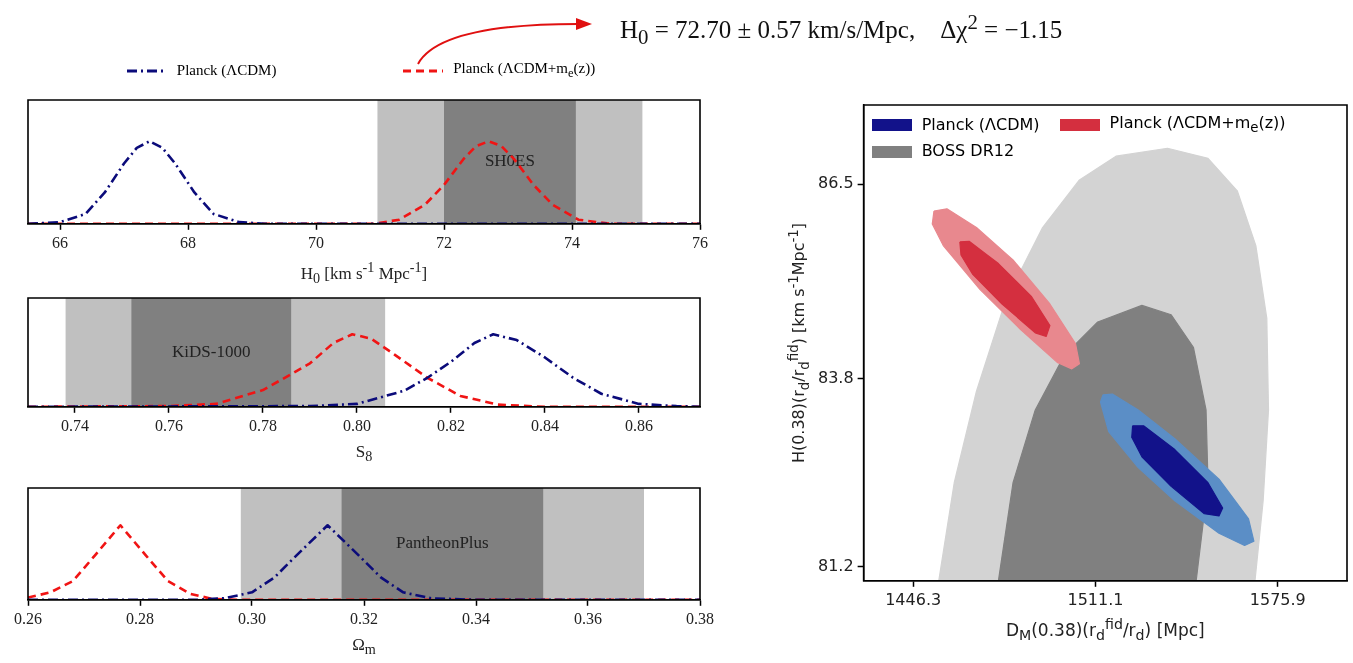 This screenshot has height=663, width=1353. What do you see at coordinates (572, 242) in the screenshot?
I see `x-tick-label: 74` at bounding box center [572, 242].